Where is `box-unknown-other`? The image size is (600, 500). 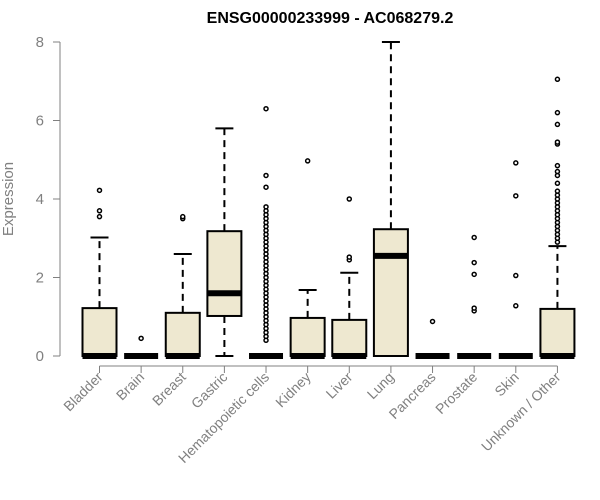 box-unknown-other is located at coordinates (557, 217).